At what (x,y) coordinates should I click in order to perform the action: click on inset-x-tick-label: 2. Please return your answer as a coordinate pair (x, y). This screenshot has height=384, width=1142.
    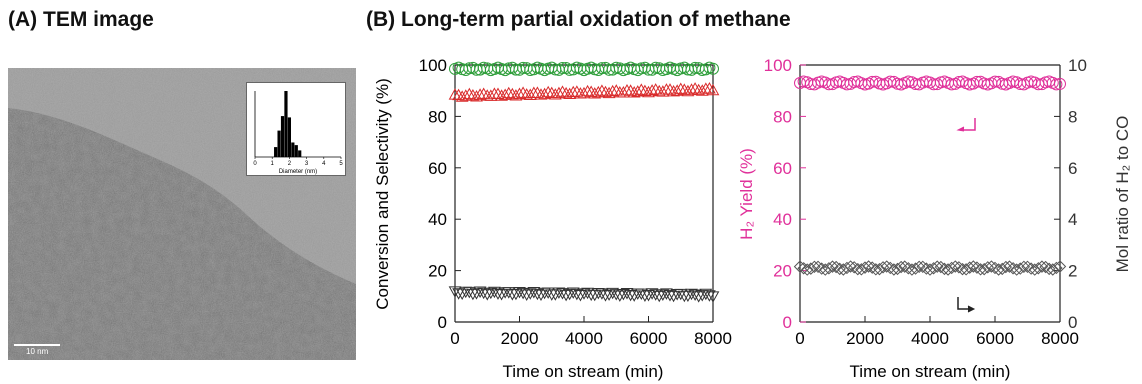
    Looking at the image, I should click on (290, 164).